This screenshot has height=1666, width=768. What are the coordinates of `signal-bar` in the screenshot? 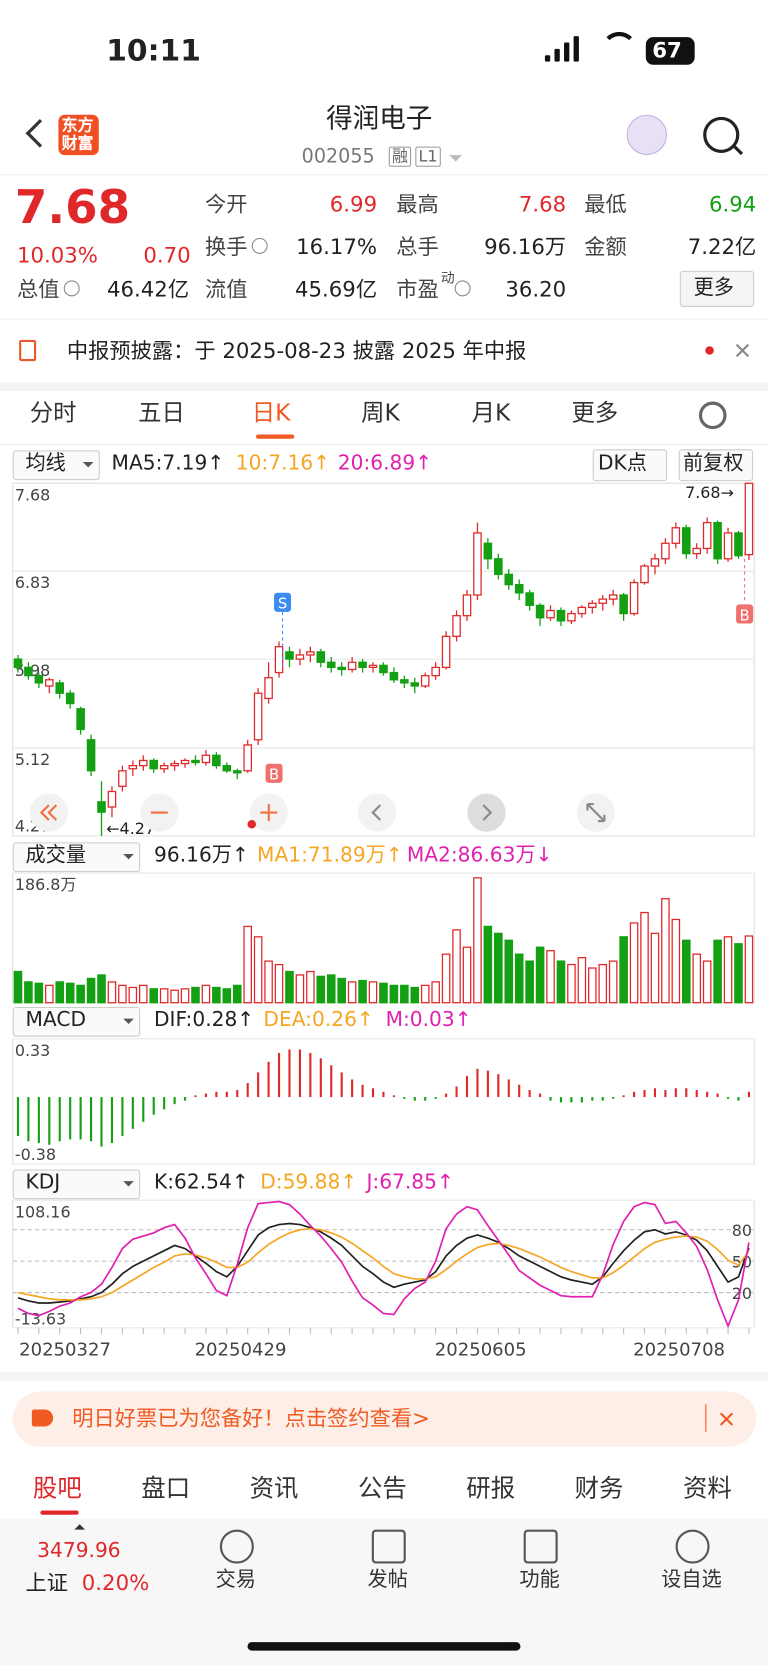 It's located at (576, 49).